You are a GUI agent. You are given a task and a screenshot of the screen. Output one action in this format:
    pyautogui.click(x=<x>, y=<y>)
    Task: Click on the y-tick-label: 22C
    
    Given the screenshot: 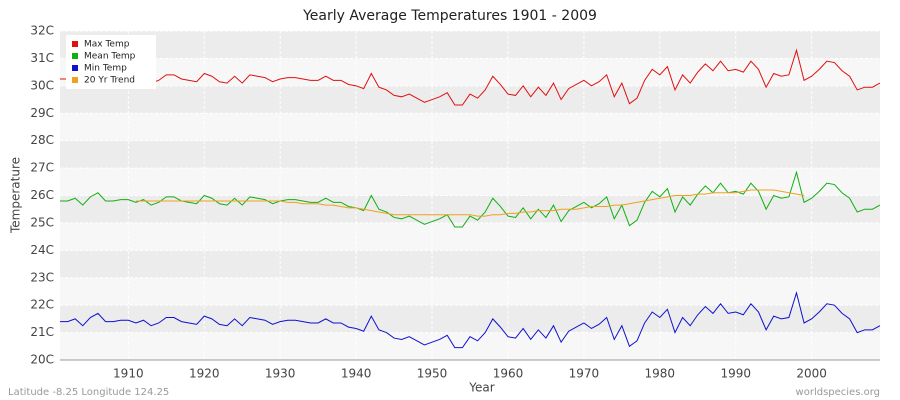 What is the action you would take?
    pyautogui.click(x=42, y=305)
    